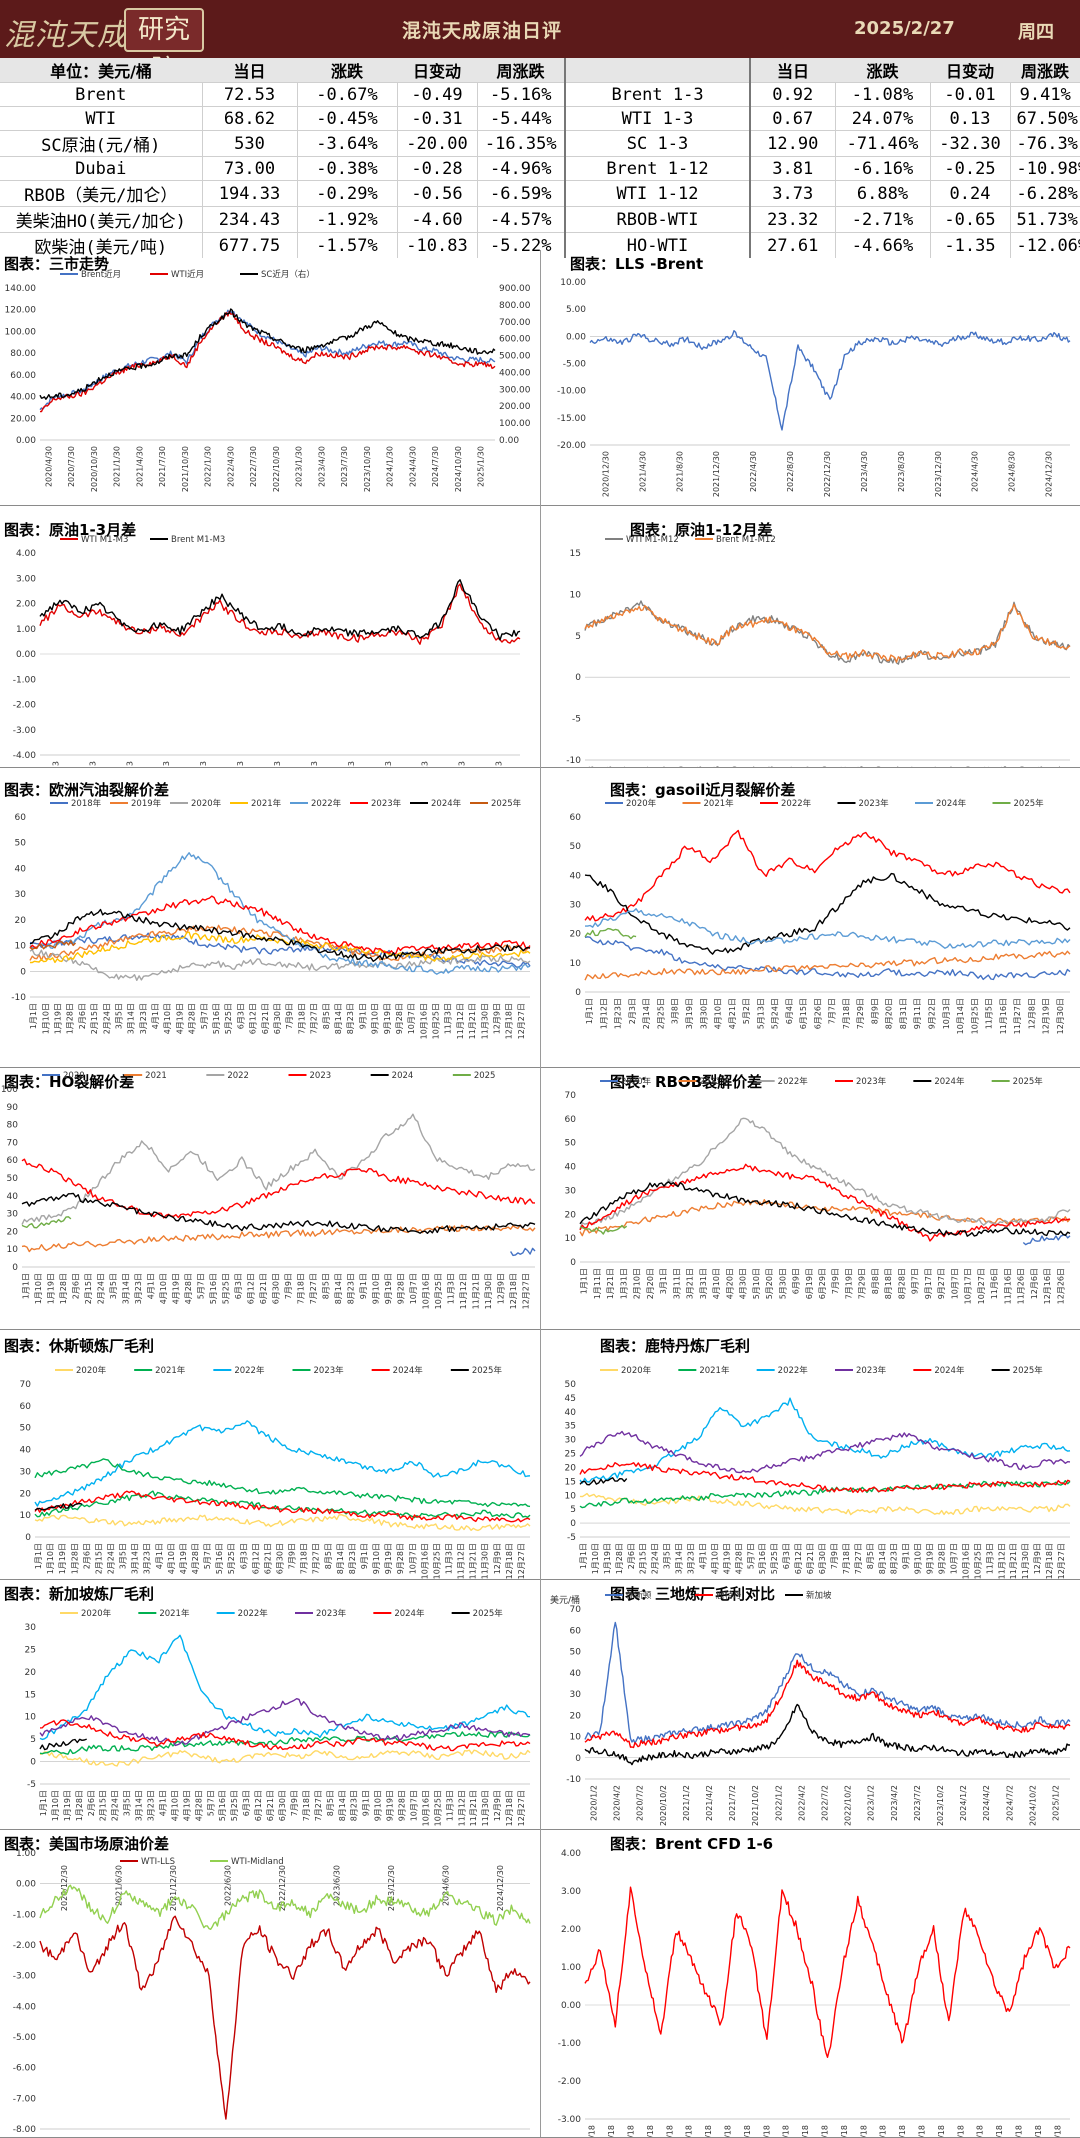  Describe the element at coordinates (746, 540) in the screenshot. I see `legend-label: Brent M1-M12` at that location.